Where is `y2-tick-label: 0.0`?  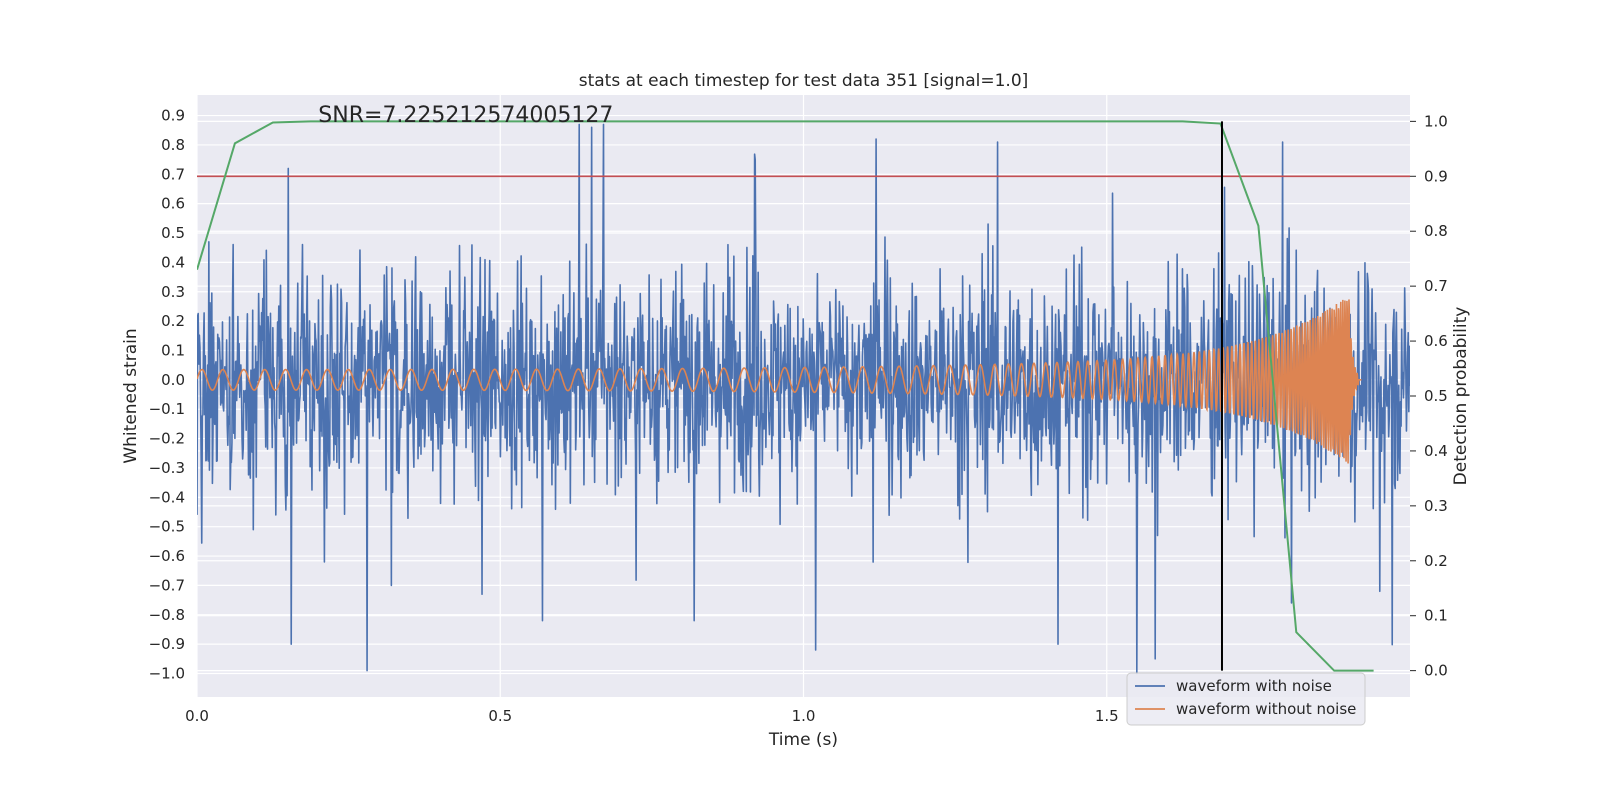 y2-tick-label: 0.0 is located at coordinates (1436, 671).